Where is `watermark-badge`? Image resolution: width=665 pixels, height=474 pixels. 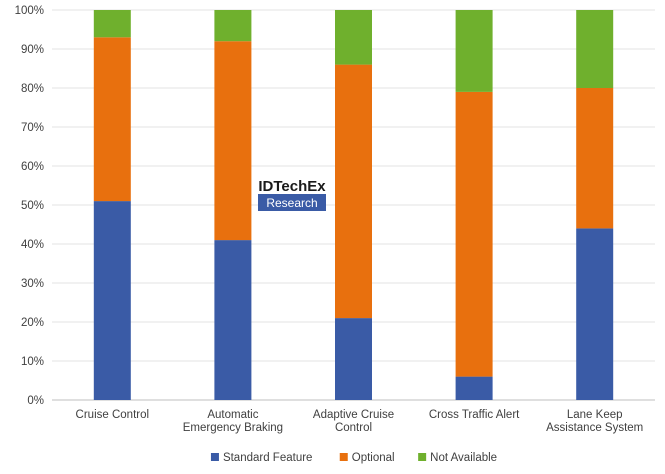 watermark-badge is located at coordinates (292, 202).